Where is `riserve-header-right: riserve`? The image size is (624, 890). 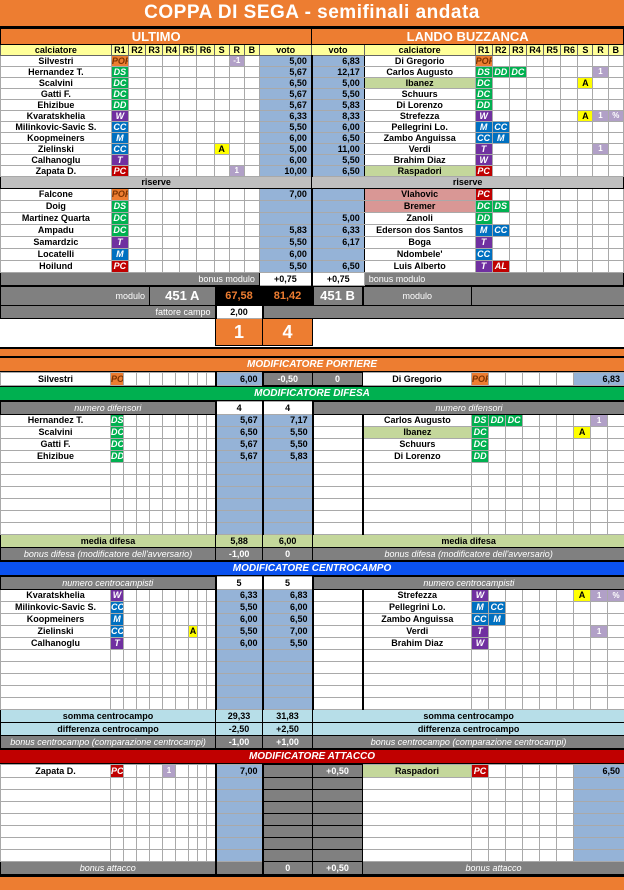 riserve-header-right: riserve is located at coordinates (468, 183).